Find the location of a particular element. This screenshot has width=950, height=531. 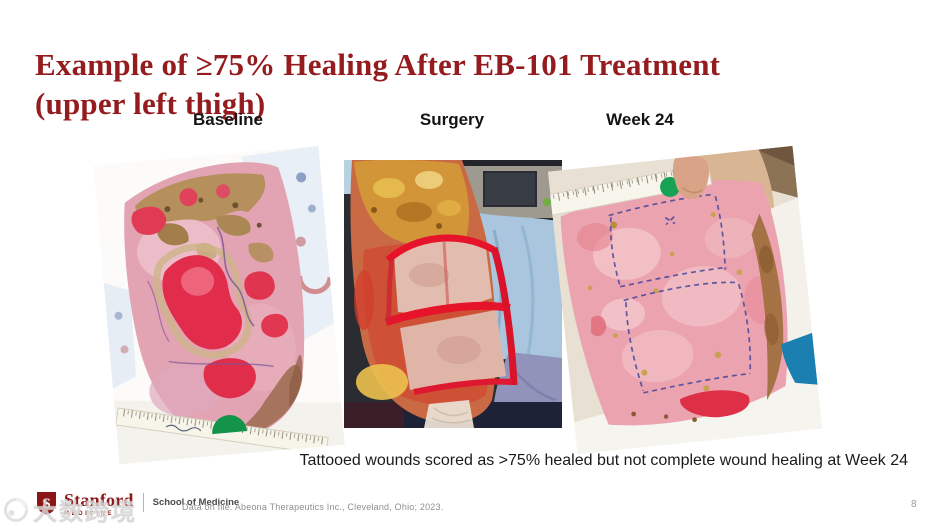

watermark-logo-icon is located at coordinates (16, 509).